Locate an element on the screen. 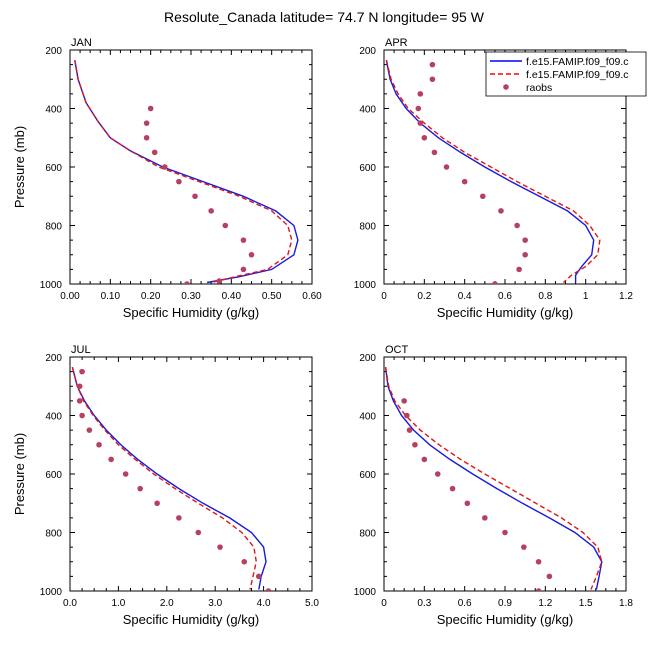  x-tick-label-oct: 0.9 is located at coordinates (505, 603).